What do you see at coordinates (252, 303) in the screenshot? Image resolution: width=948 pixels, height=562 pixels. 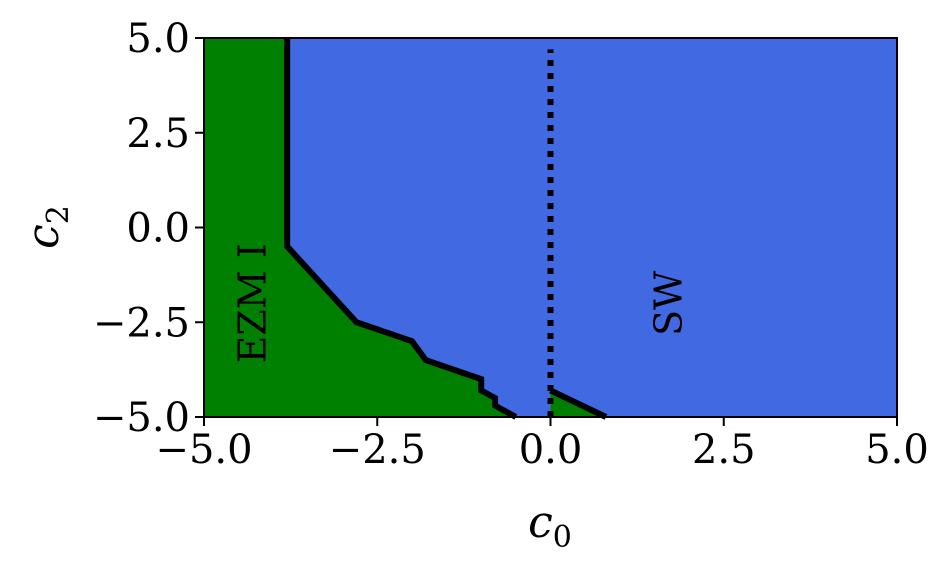 I see `region-label-ezm-i: EZM I` at bounding box center [252, 303].